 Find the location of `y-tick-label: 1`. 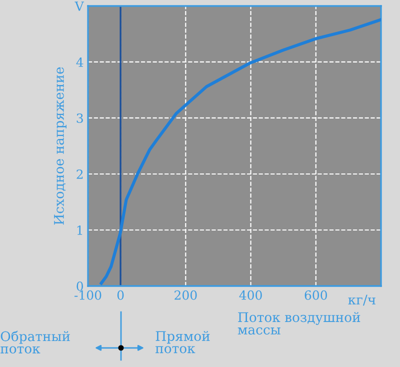

y-tick-label: 1 is located at coordinates (79, 230).